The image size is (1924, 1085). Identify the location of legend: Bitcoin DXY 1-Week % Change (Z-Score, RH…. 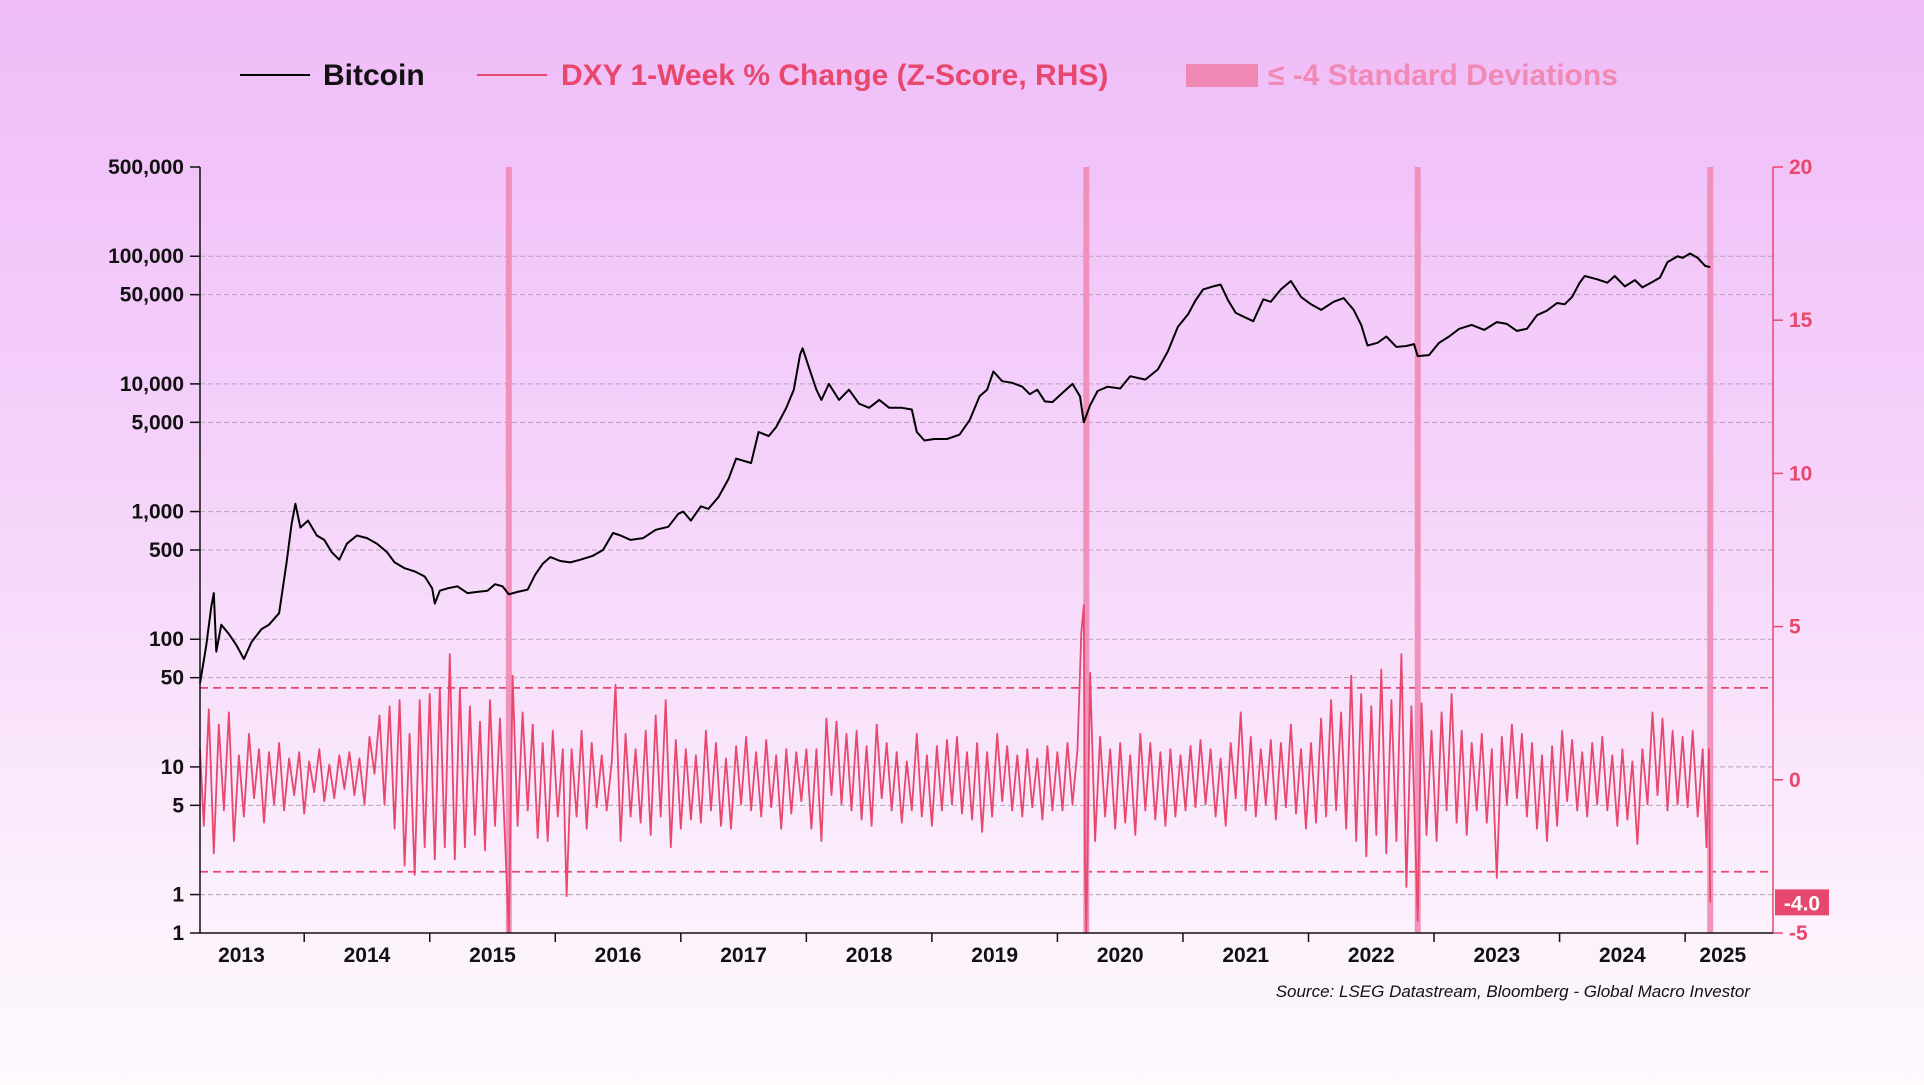
(929, 75).